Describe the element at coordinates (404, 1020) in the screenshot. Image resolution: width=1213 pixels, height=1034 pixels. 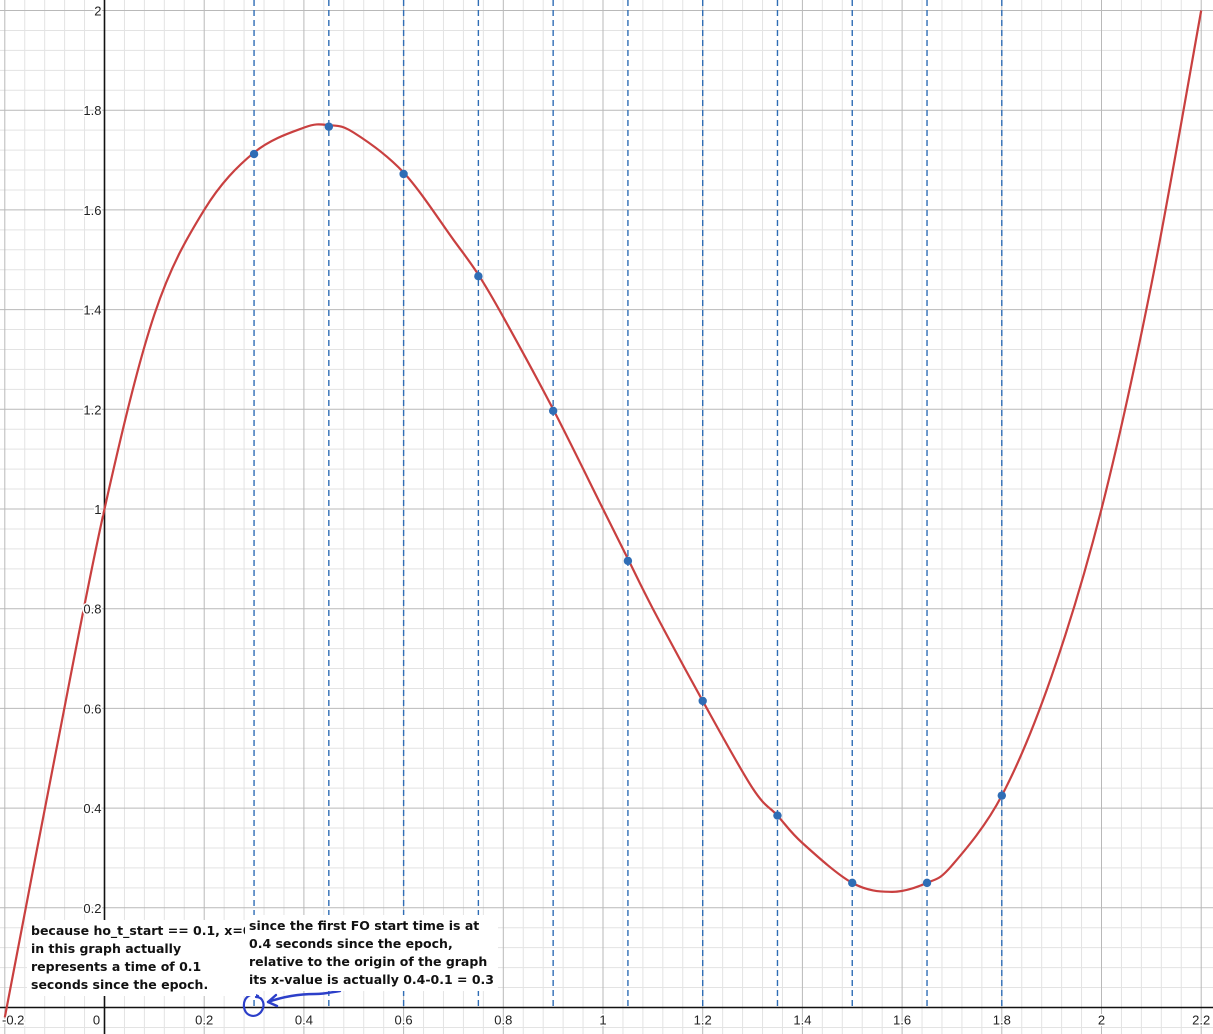
I see `x-tick-label: 0.6` at that location.